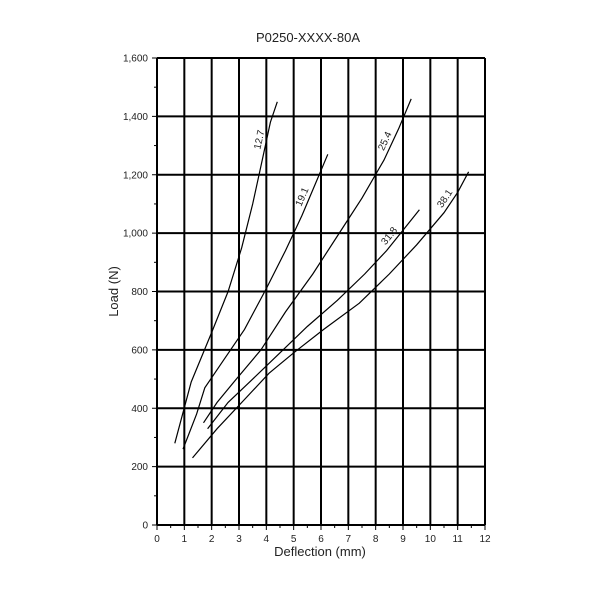 Image resolution: width=600 pixels, height=600 pixels. I want to click on x-tick-label: 8, so click(376, 539).